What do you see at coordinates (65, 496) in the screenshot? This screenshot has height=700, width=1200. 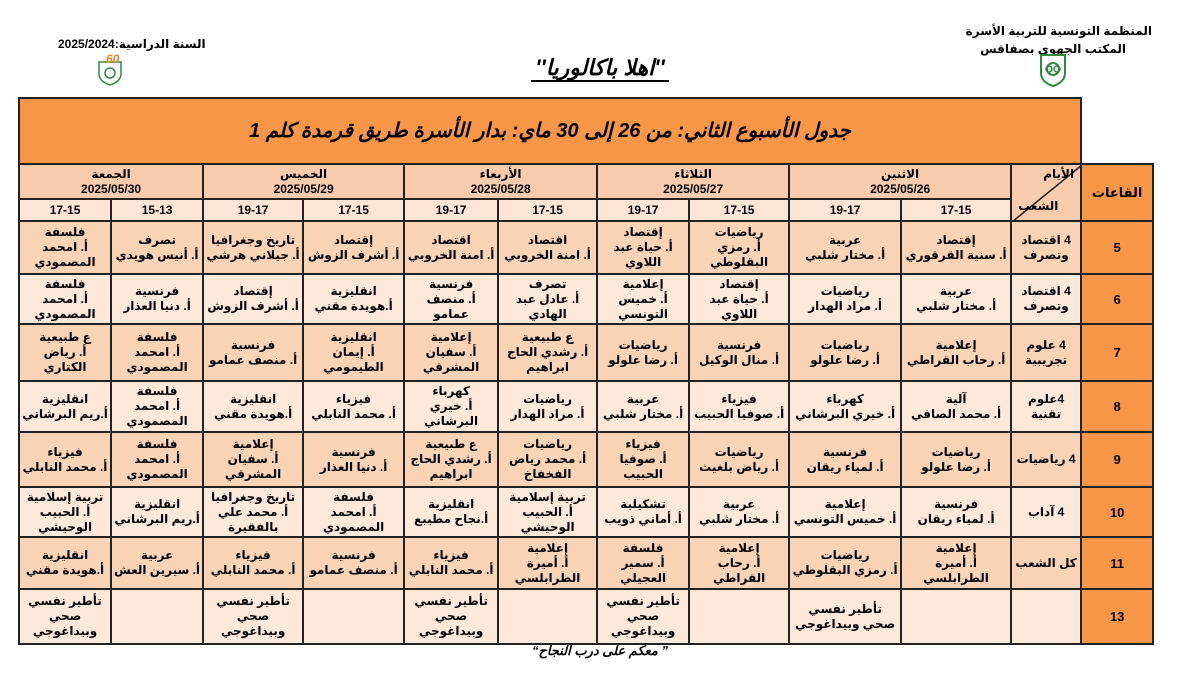 I see `session-subject: تربية إسلامية` at bounding box center [65, 496].